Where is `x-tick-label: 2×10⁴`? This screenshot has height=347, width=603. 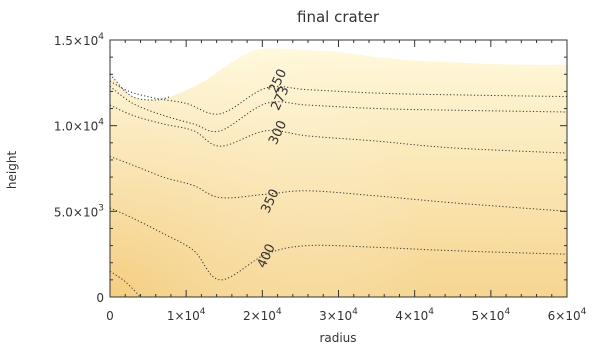 x-tick-label: 2×10⁴ is located at coordinates (262, 315).